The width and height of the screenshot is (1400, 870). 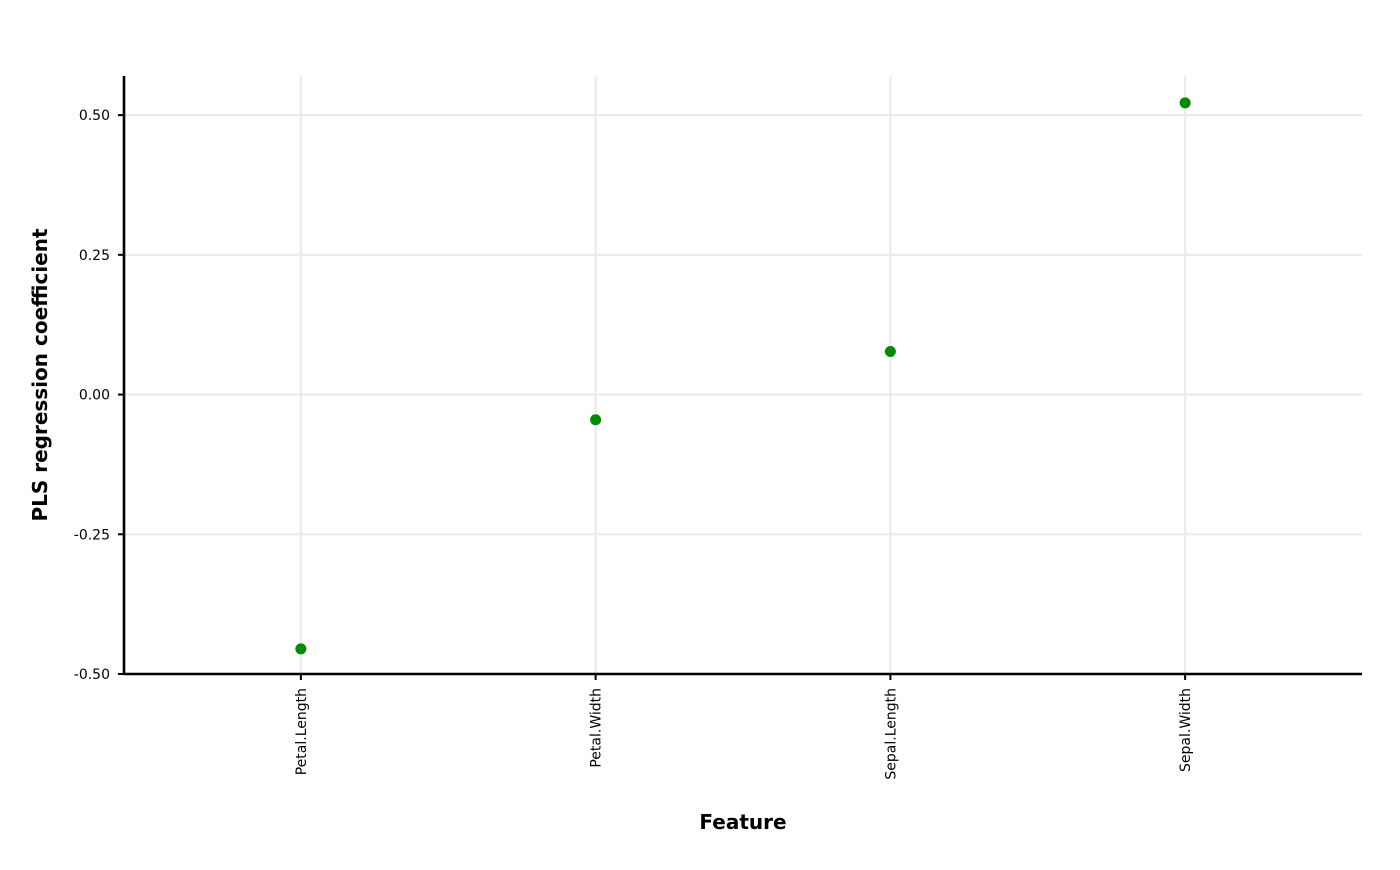 What do you see at coordinates (302, 731) in the screenshot?
I see `x-tick-label: Petal.Length` at bounding box center [302, 731].